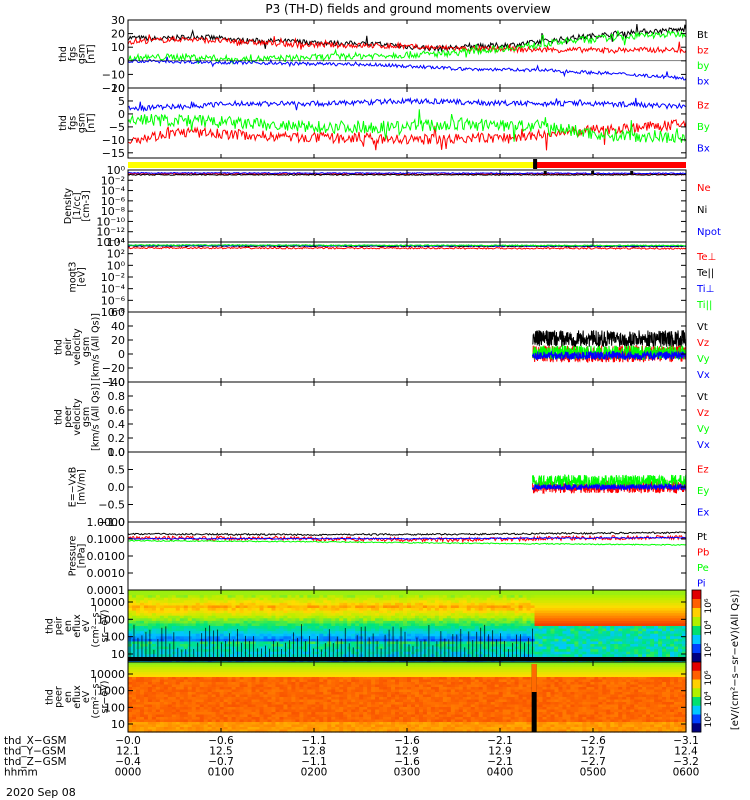  Describe the element at coordinates (116, 254) in the screenshot. I see `y-tick-label: 10²` at that location.